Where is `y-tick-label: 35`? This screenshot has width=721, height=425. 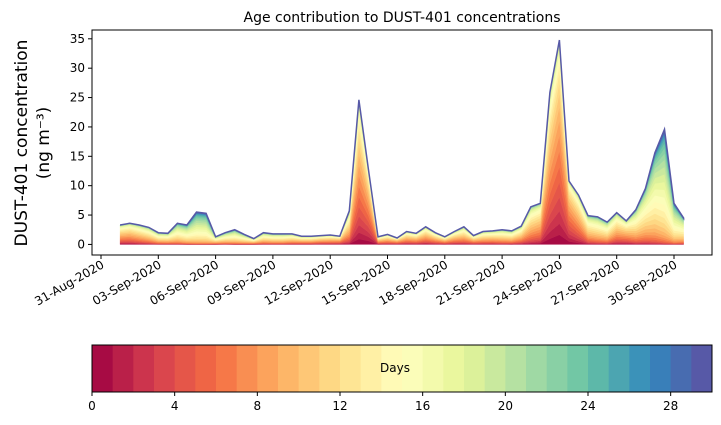
y-tick-label: 35 is located at coordinates (77, 39).